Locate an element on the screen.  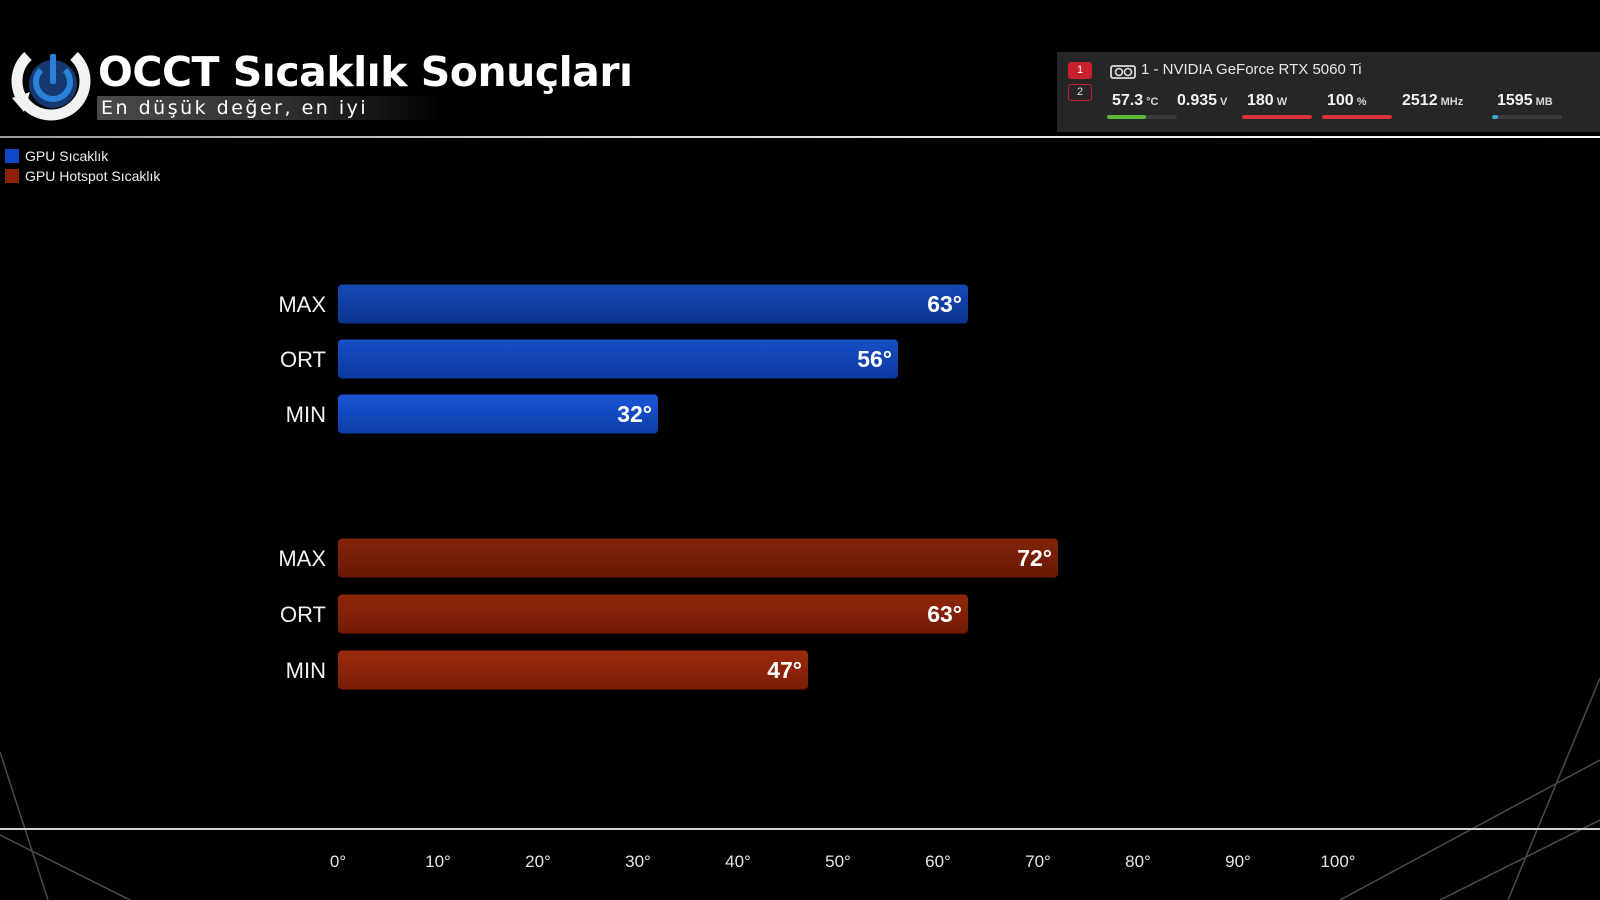
x-tick-label: 100° is located at coordinates (1337, 861).